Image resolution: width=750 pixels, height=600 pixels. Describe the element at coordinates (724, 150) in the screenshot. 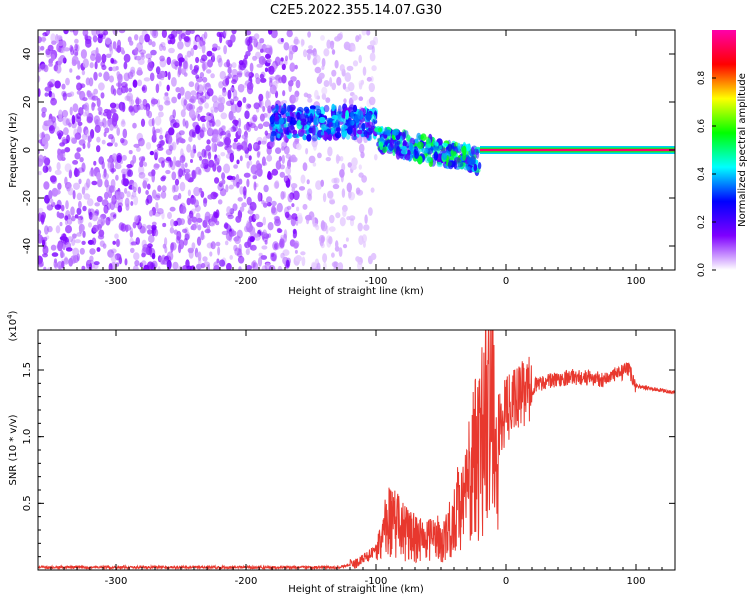

I see `colorbar-gradient` at that location.